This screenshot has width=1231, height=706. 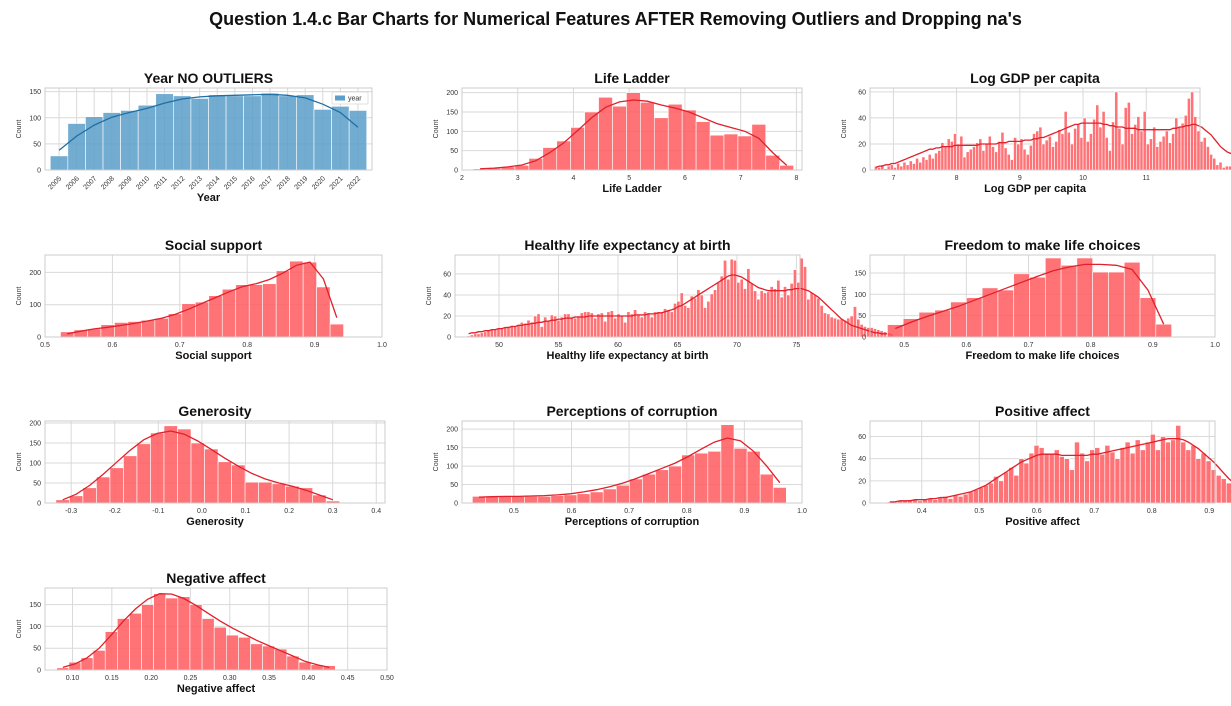 What do you see at coordinates (196, 183) in the screenshot?
I see `x-tick-label: 2013` at bounding box center [196, 183].